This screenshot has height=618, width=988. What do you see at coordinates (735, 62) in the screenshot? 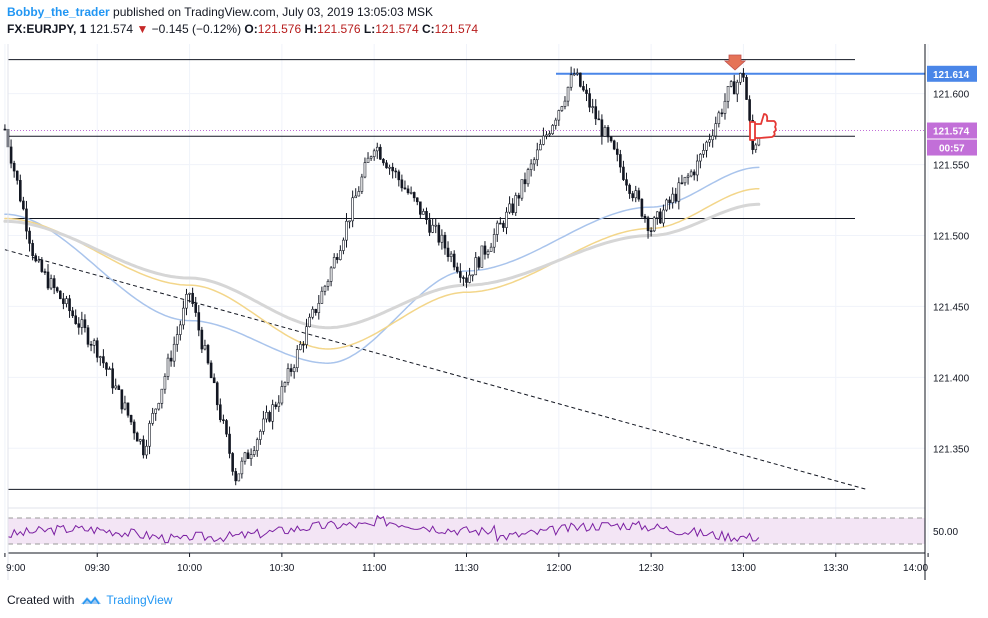
I see `sell-arrow-icon` at bounding box center [735, 62].